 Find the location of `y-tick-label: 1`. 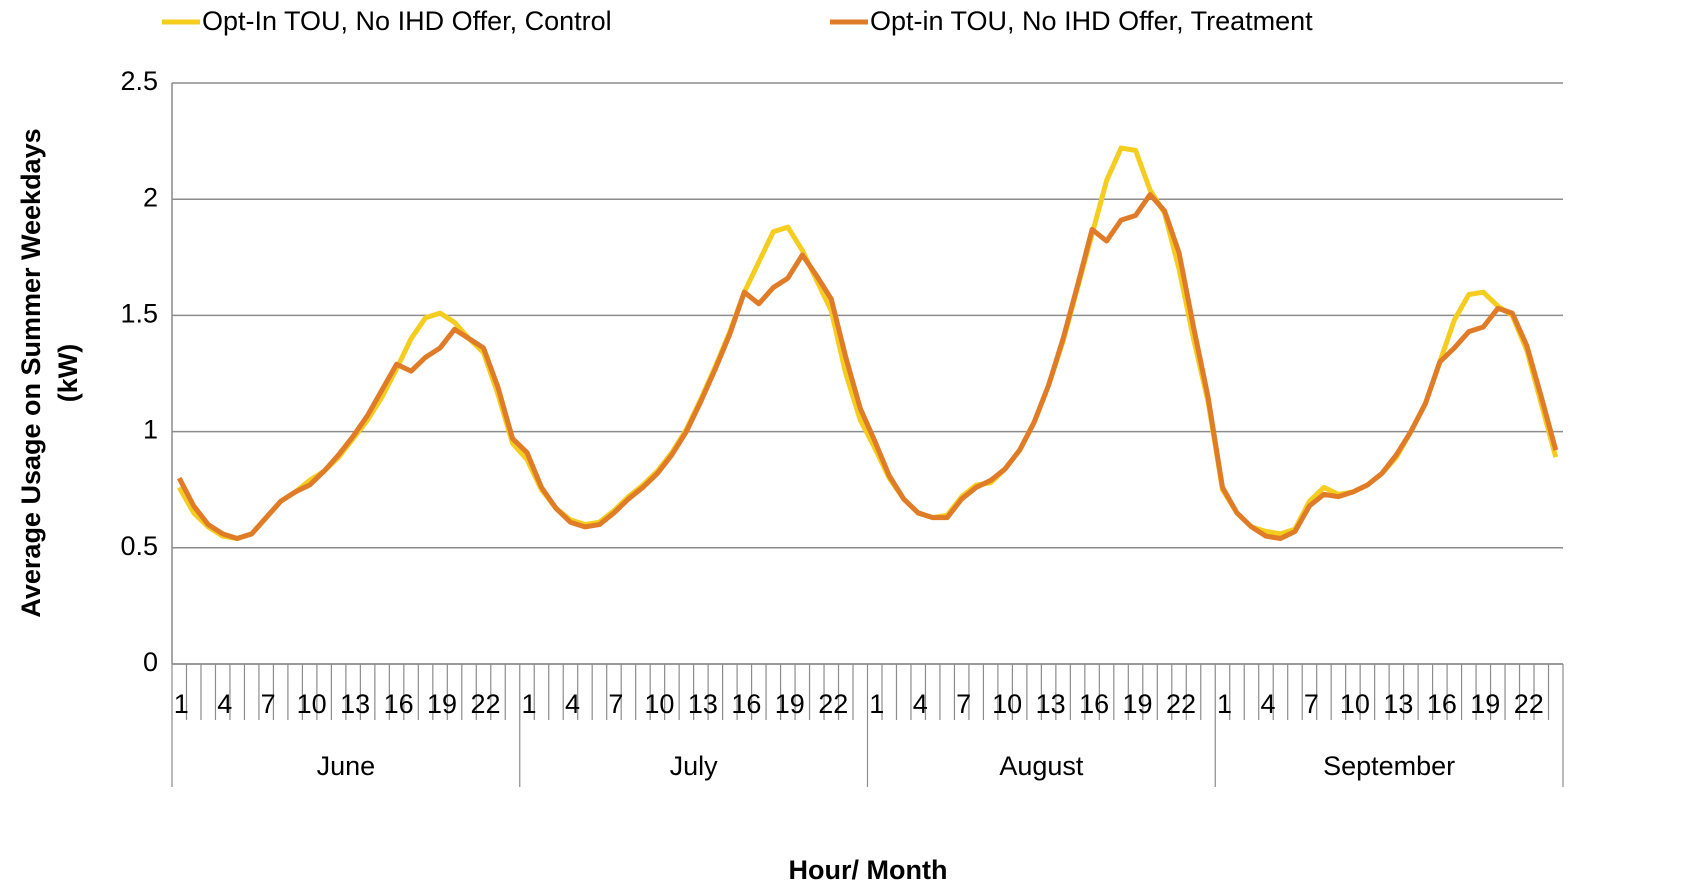

y-tick-label: 1 is located at coordinates (150, 430).